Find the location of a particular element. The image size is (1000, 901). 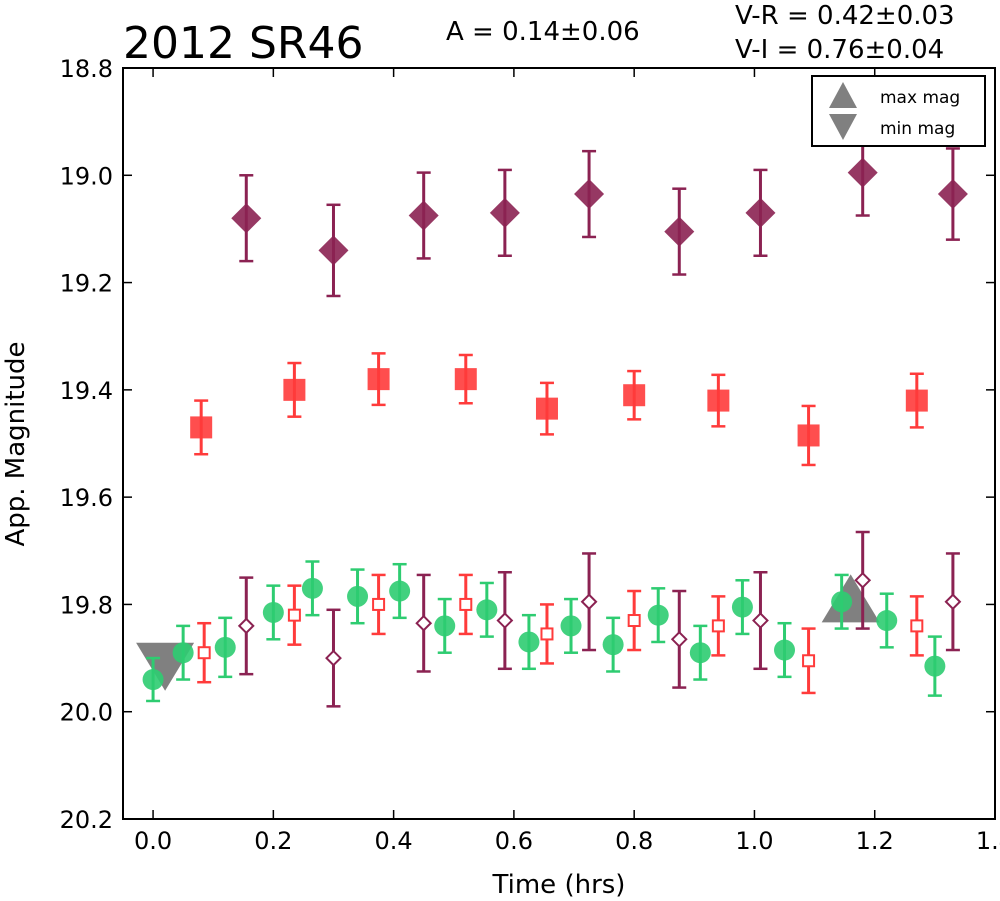

x-axis-label: Time (hrs) is located at coordinates (559, 885).